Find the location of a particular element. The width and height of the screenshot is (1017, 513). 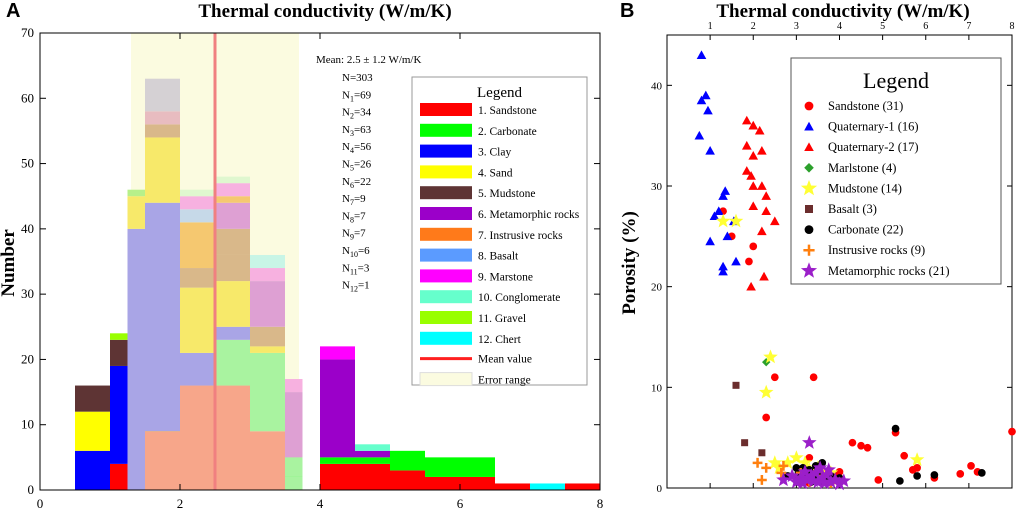

legend-label: Marlstone (4) is located at coordinates (862, 168).